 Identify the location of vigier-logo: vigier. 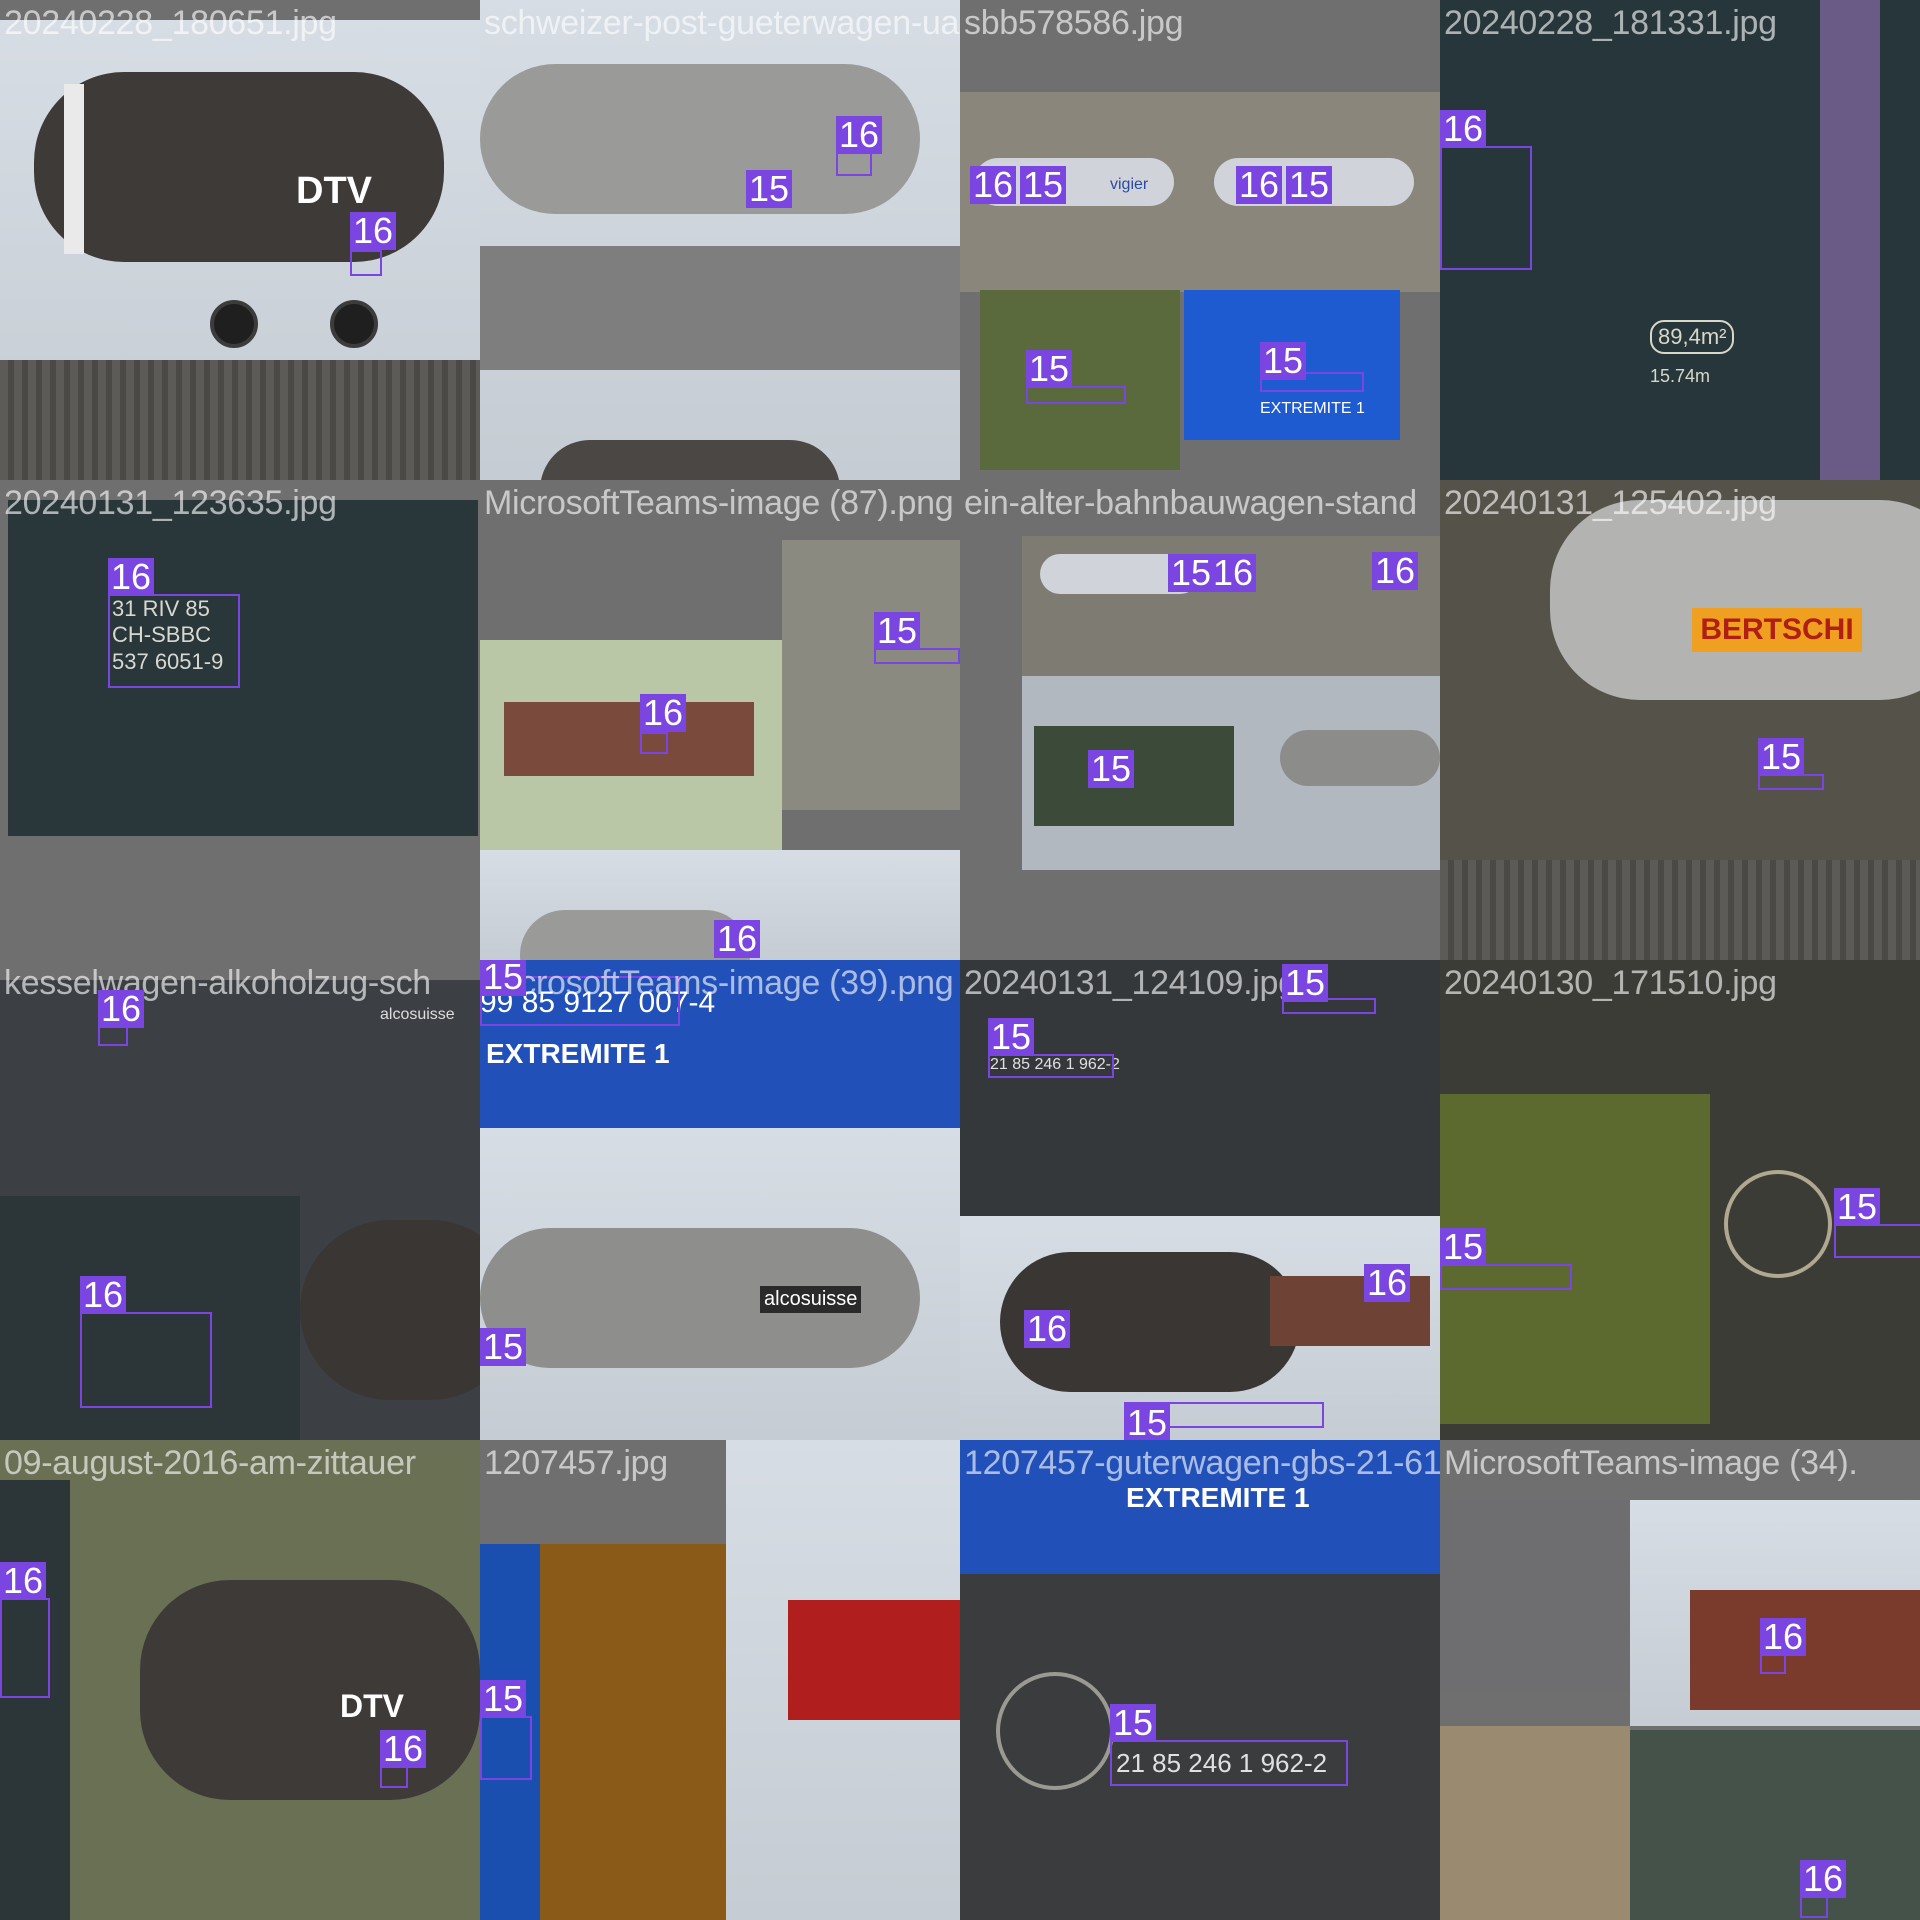
(1129, 184).